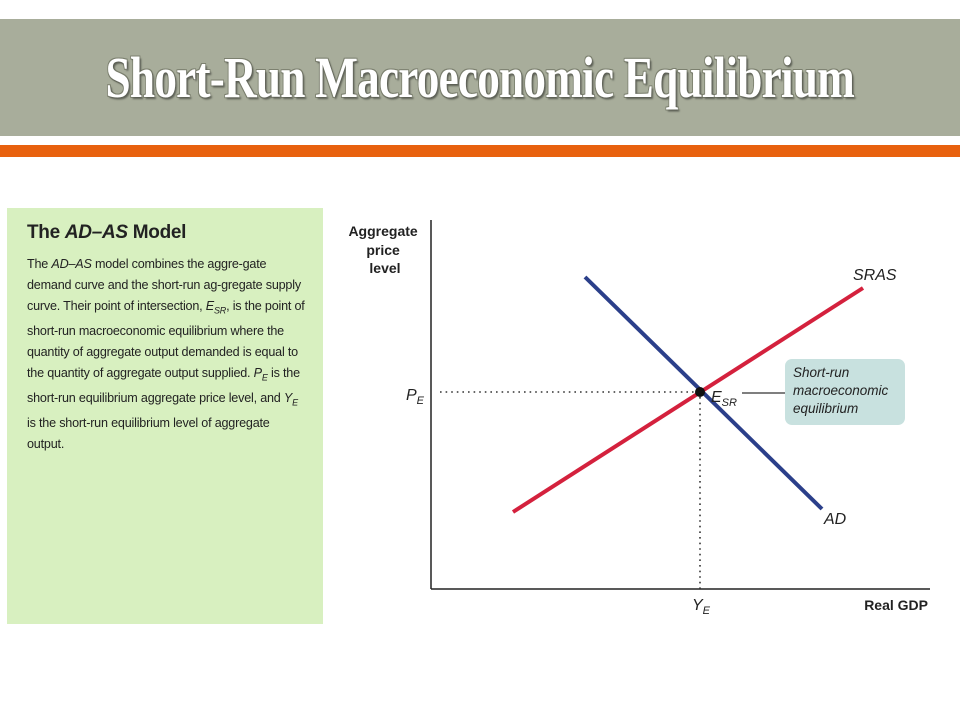 The image size is (960, 720). What do you see at coordinates (480, 151) in the screenshot?
I see `accent-rule` at bounding box center [480, 151].